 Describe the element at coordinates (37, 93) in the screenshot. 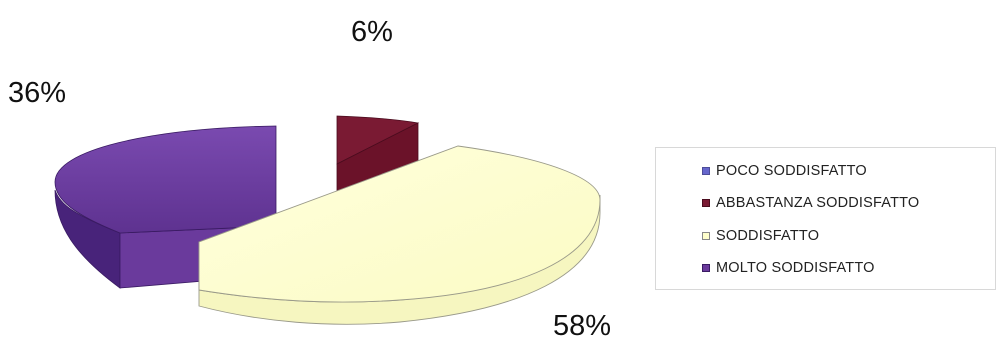

I see `data-label-molto-soddisfatto: 36%` at that location.